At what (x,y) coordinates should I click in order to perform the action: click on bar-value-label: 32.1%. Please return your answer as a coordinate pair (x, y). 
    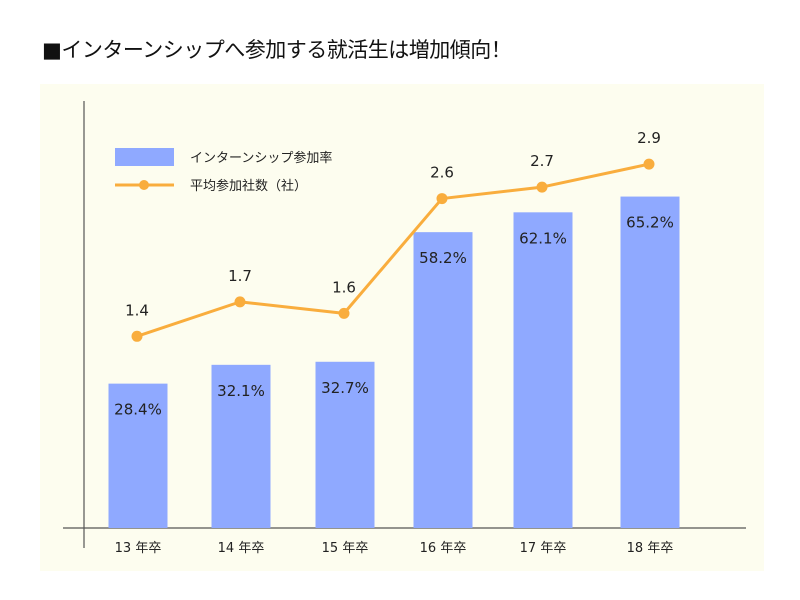
    Looking at the image, I should click on (241, 391).